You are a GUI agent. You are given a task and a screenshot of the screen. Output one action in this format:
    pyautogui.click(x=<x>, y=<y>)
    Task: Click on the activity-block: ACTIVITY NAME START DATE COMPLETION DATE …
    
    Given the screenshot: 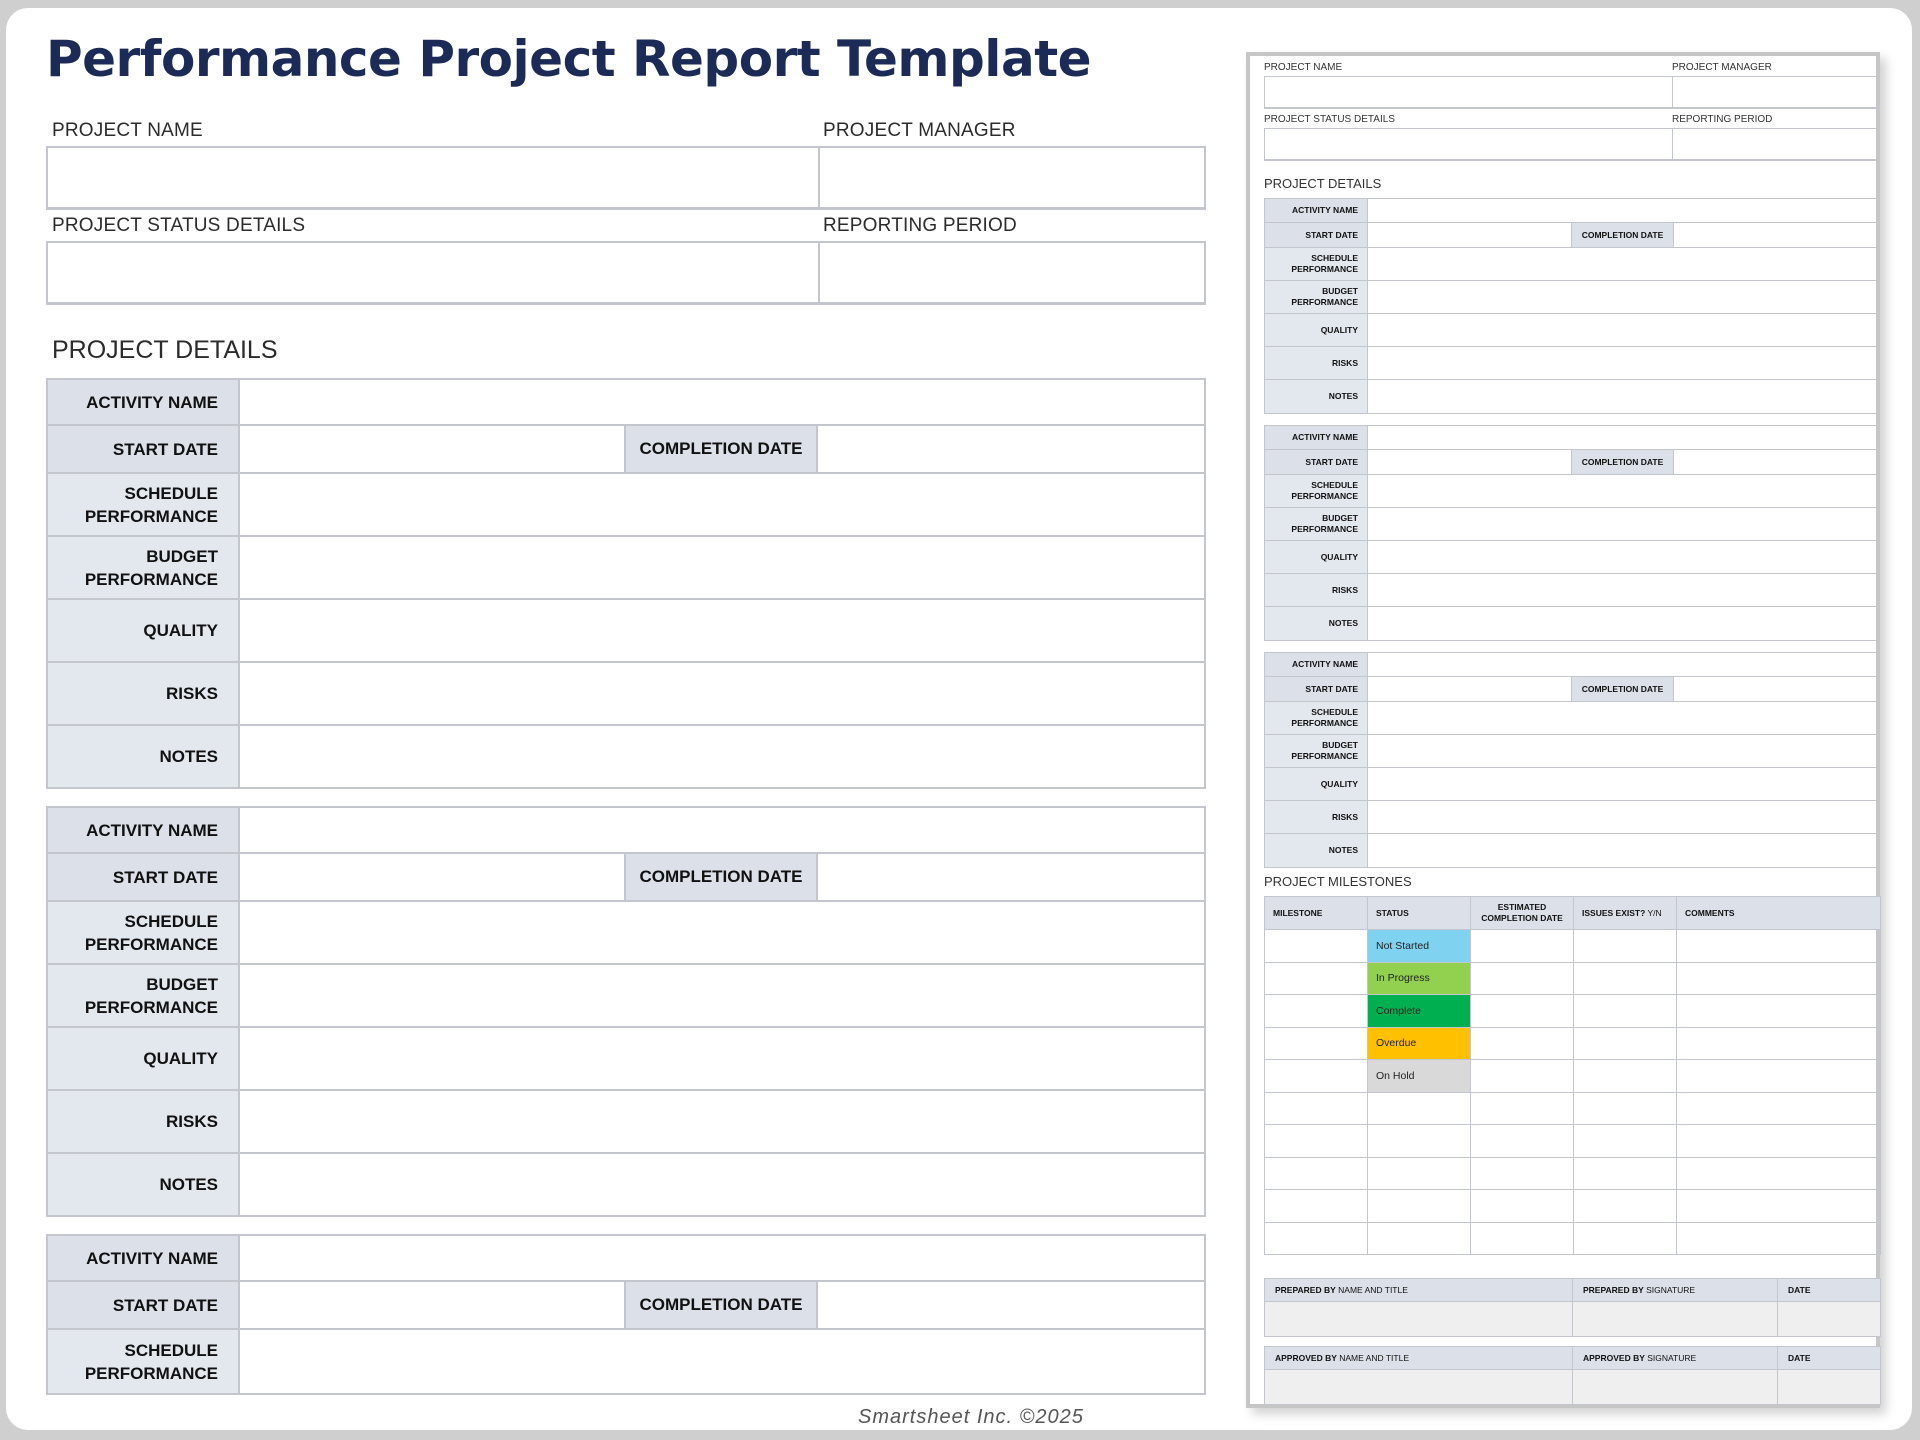 What is the action you would take?
    pyautogui.click(x=1571, y=533)
    